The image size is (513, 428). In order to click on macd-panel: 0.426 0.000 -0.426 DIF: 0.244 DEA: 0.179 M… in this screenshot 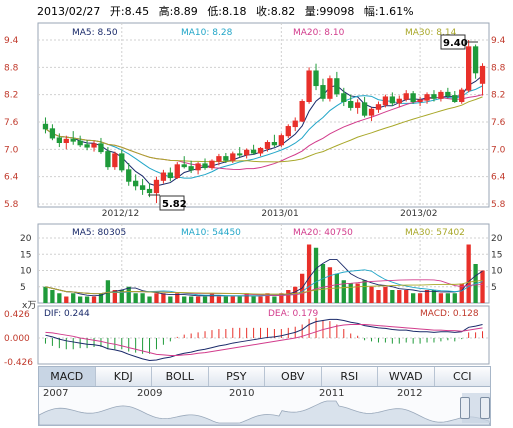, I will do `click(247, 335)`.